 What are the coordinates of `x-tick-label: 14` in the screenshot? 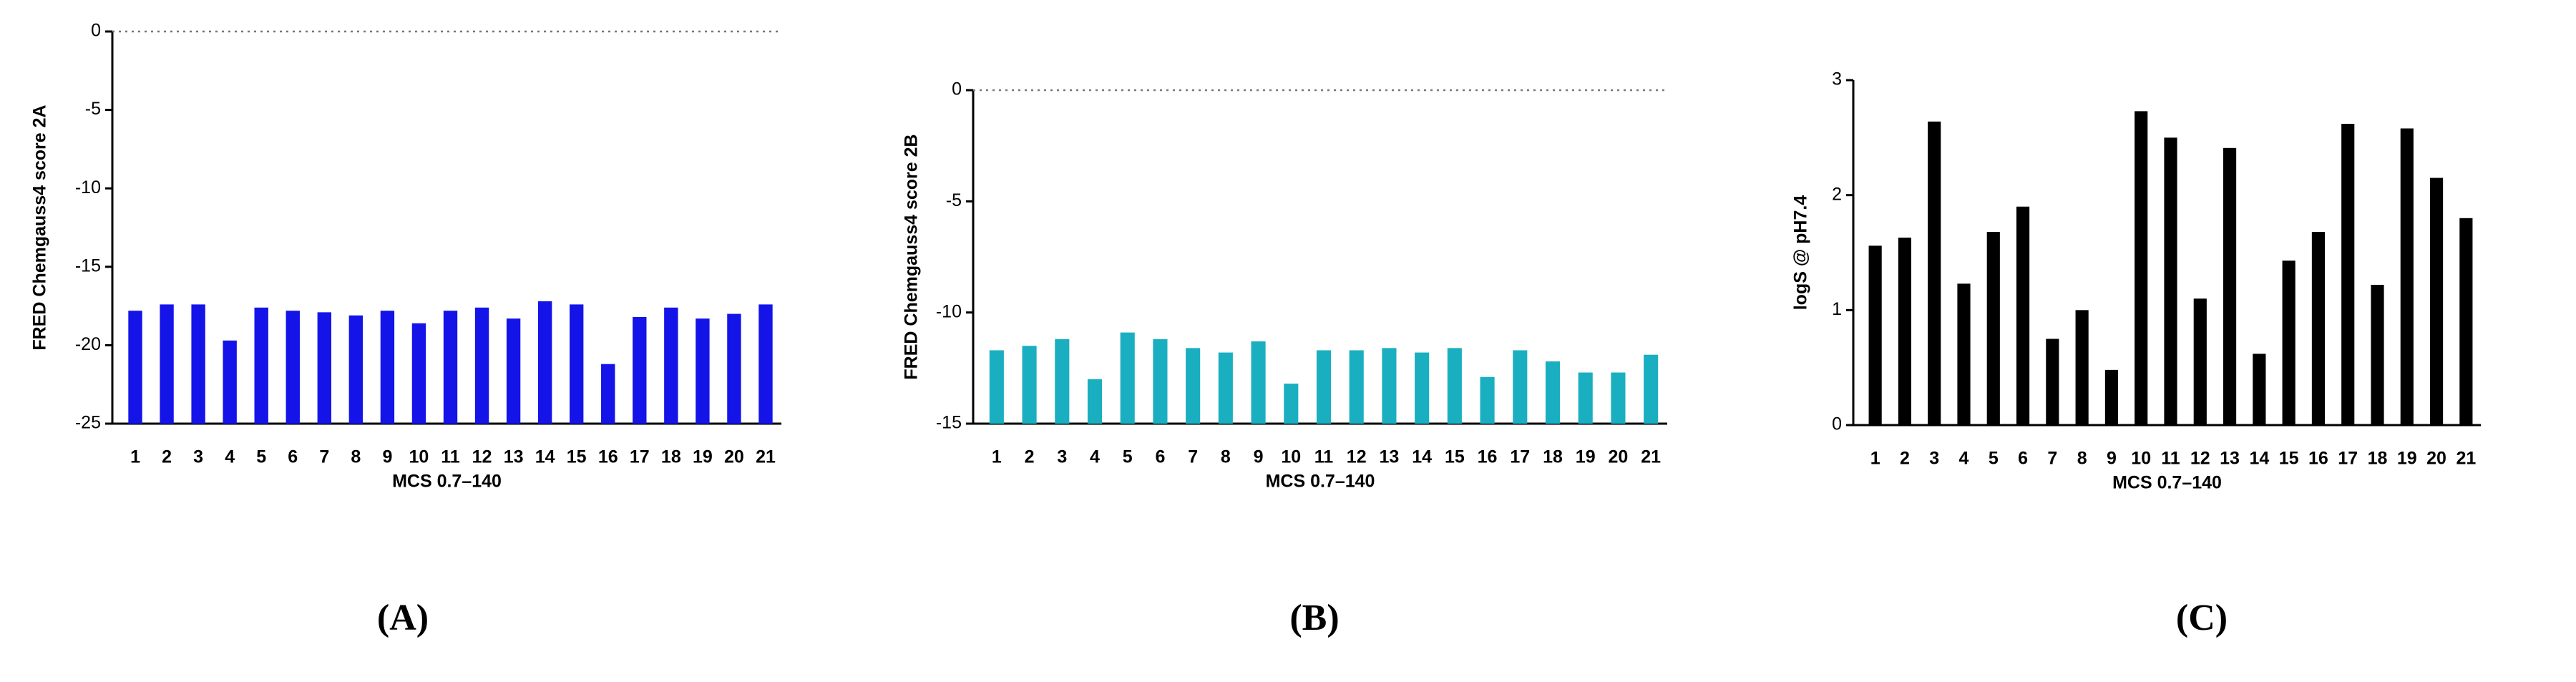 It's located at (1422, 457).